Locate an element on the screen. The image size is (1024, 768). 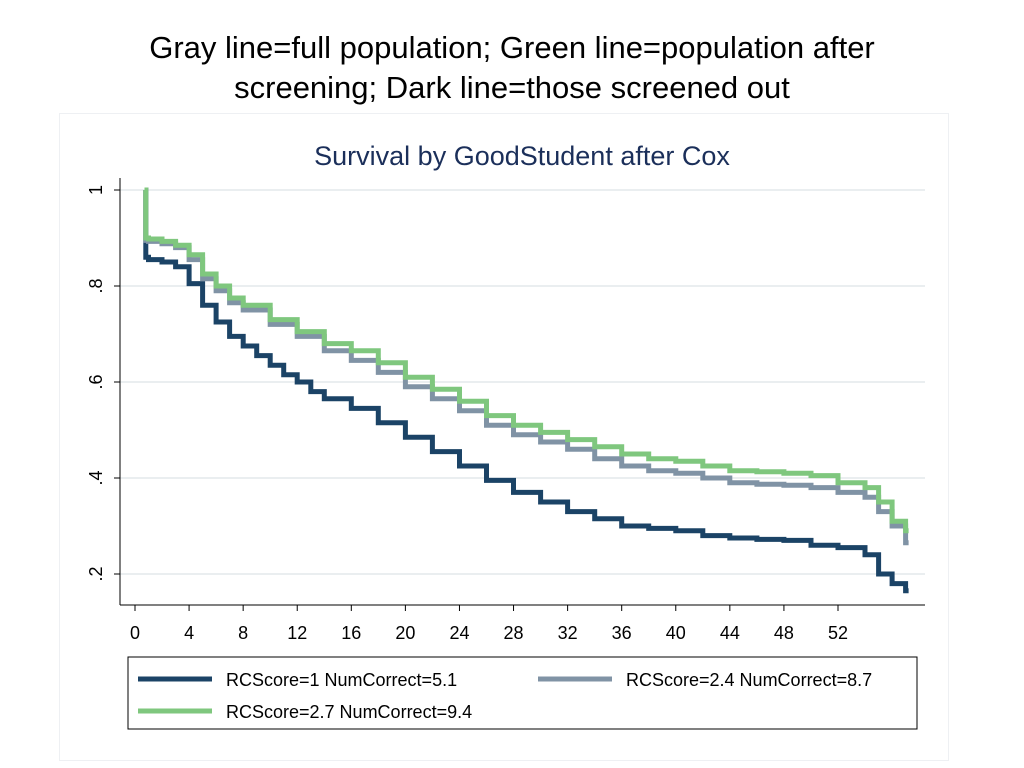
x-tick-label: 12 is located at coordinates (297, 633).